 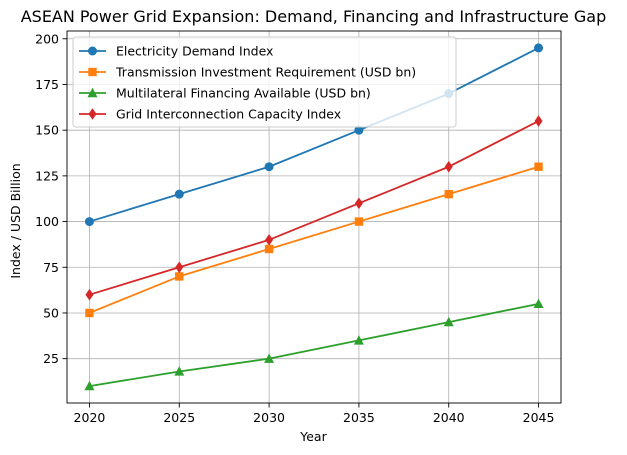 What do you see at coordinates (539, 48) in the screenshot?
I see `data-point-s1-2045` at bounding box center [539, 48].